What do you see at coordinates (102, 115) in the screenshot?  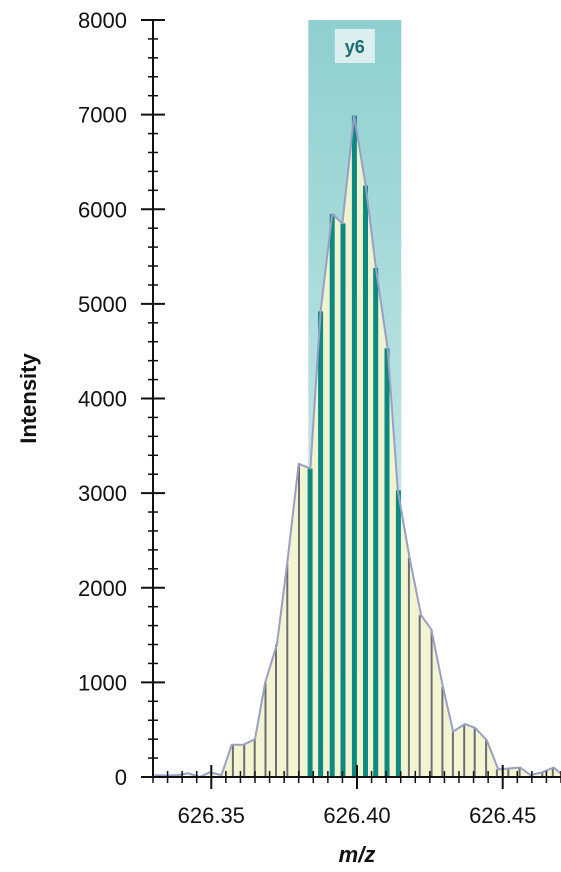 I see `y-tick-label: 7000` at bounding box center [102, 115].